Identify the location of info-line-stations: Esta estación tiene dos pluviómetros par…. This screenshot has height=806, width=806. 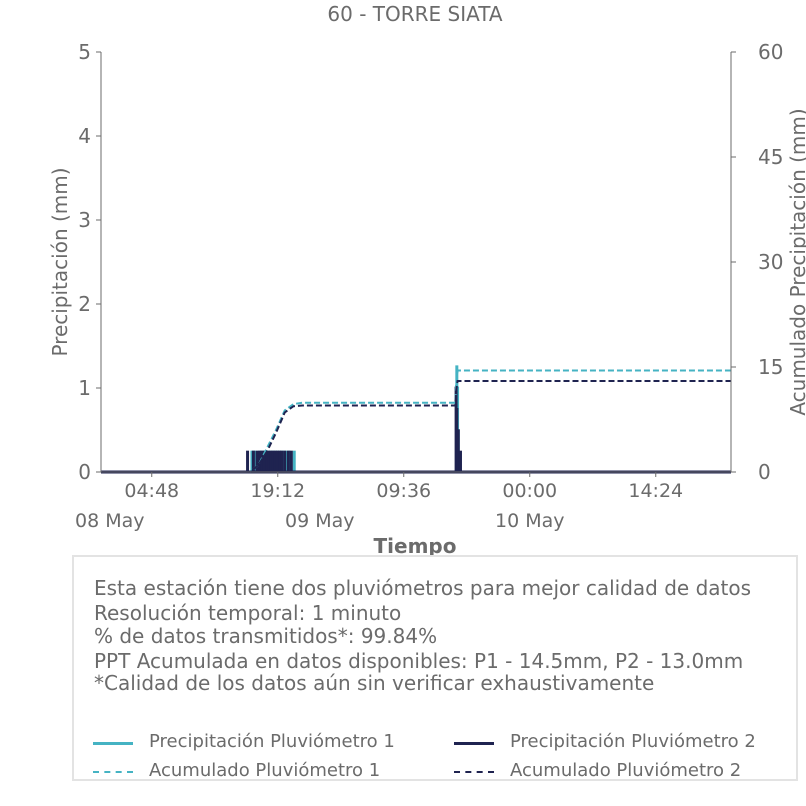
(423, 588).